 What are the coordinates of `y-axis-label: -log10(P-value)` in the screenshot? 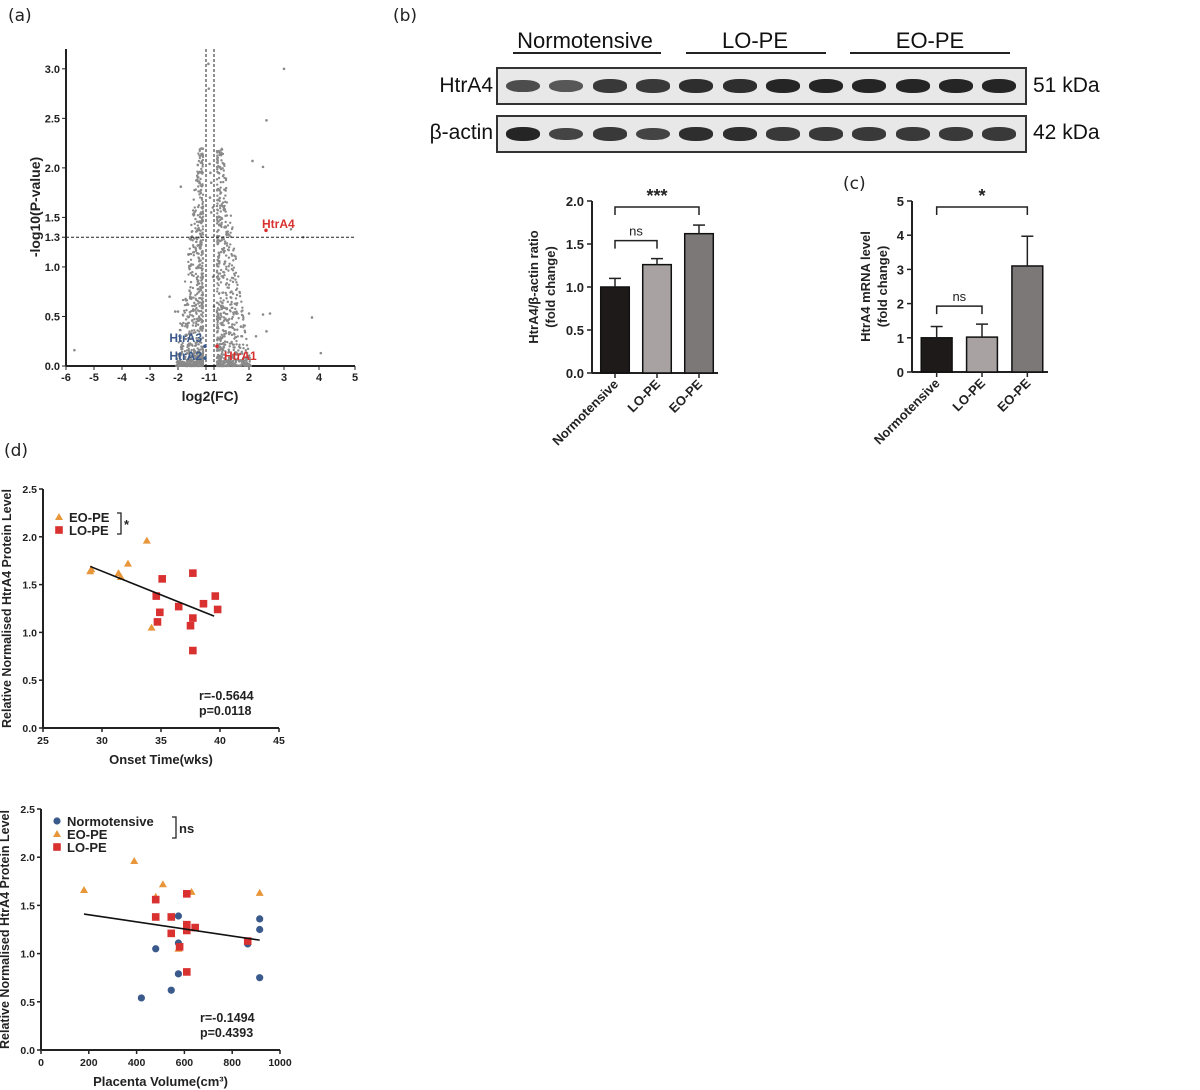 It's located at (35, 207).